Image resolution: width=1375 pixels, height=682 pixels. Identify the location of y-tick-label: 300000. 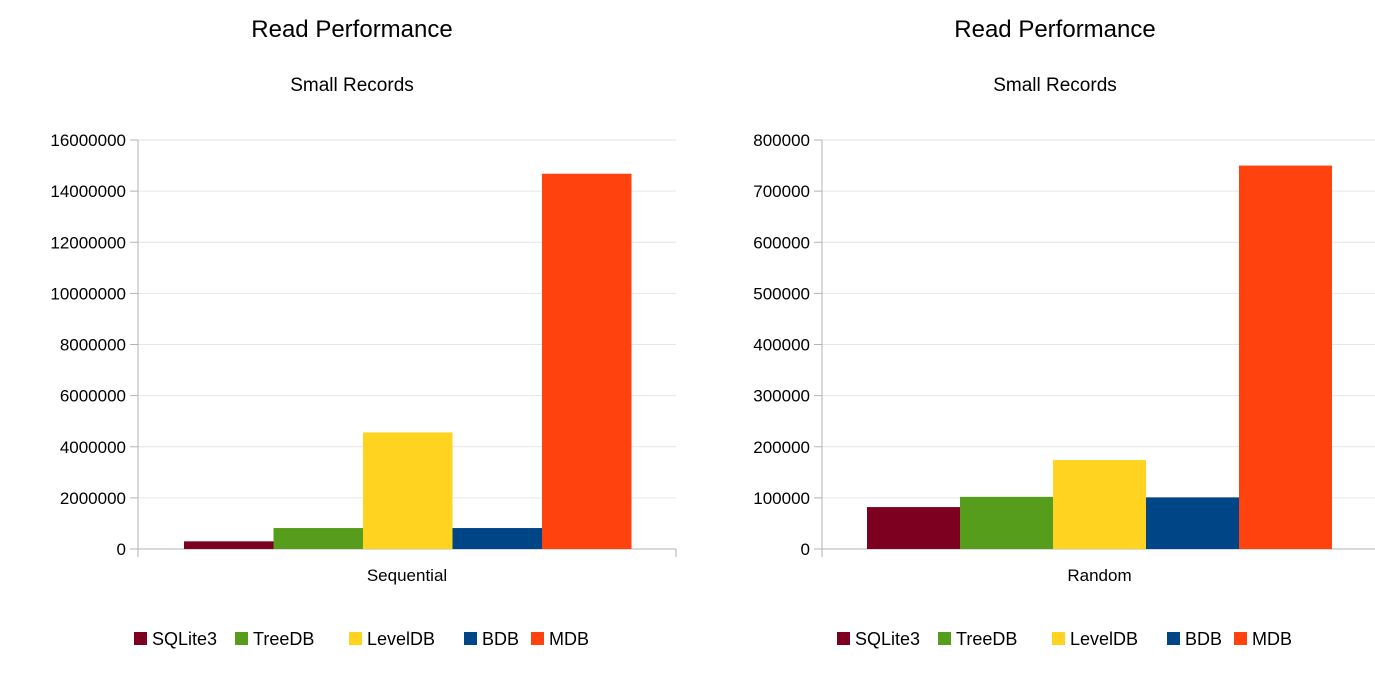
(781, 396).